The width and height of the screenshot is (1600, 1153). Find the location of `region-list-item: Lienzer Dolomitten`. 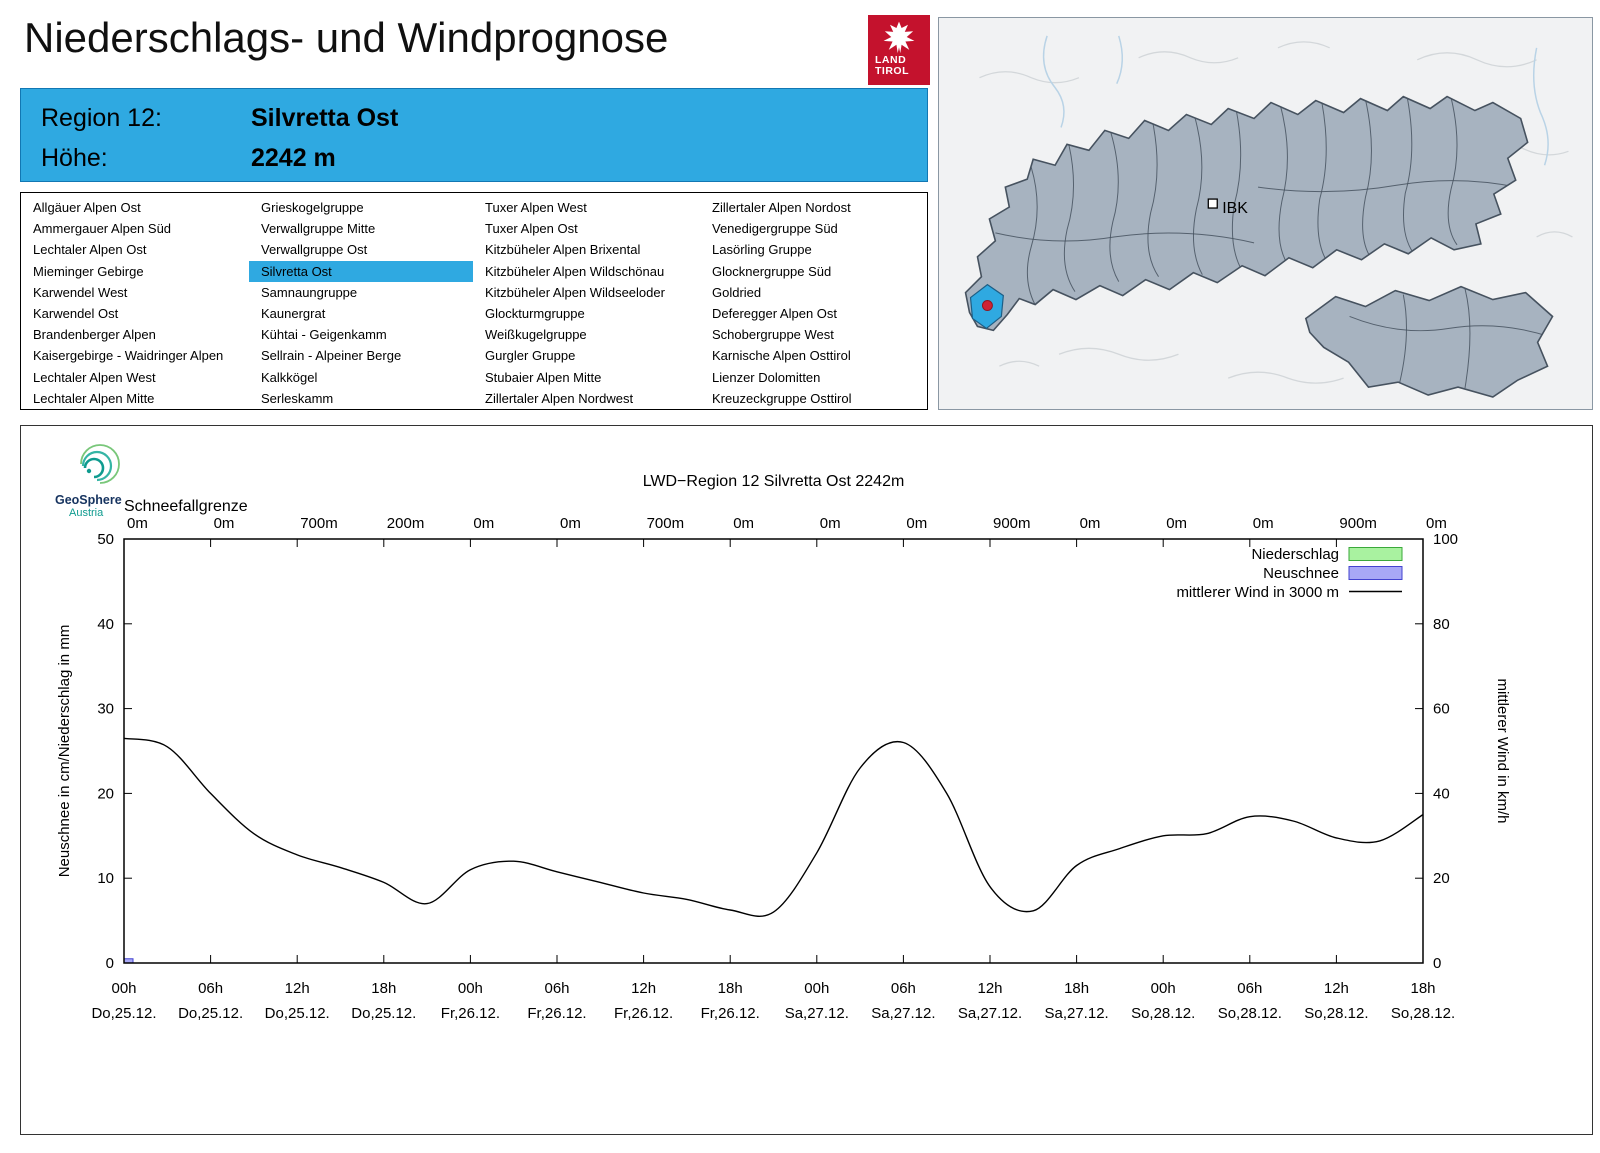

region-list-item: Lienzer Dolomitten is located at coordinates (766, 377).